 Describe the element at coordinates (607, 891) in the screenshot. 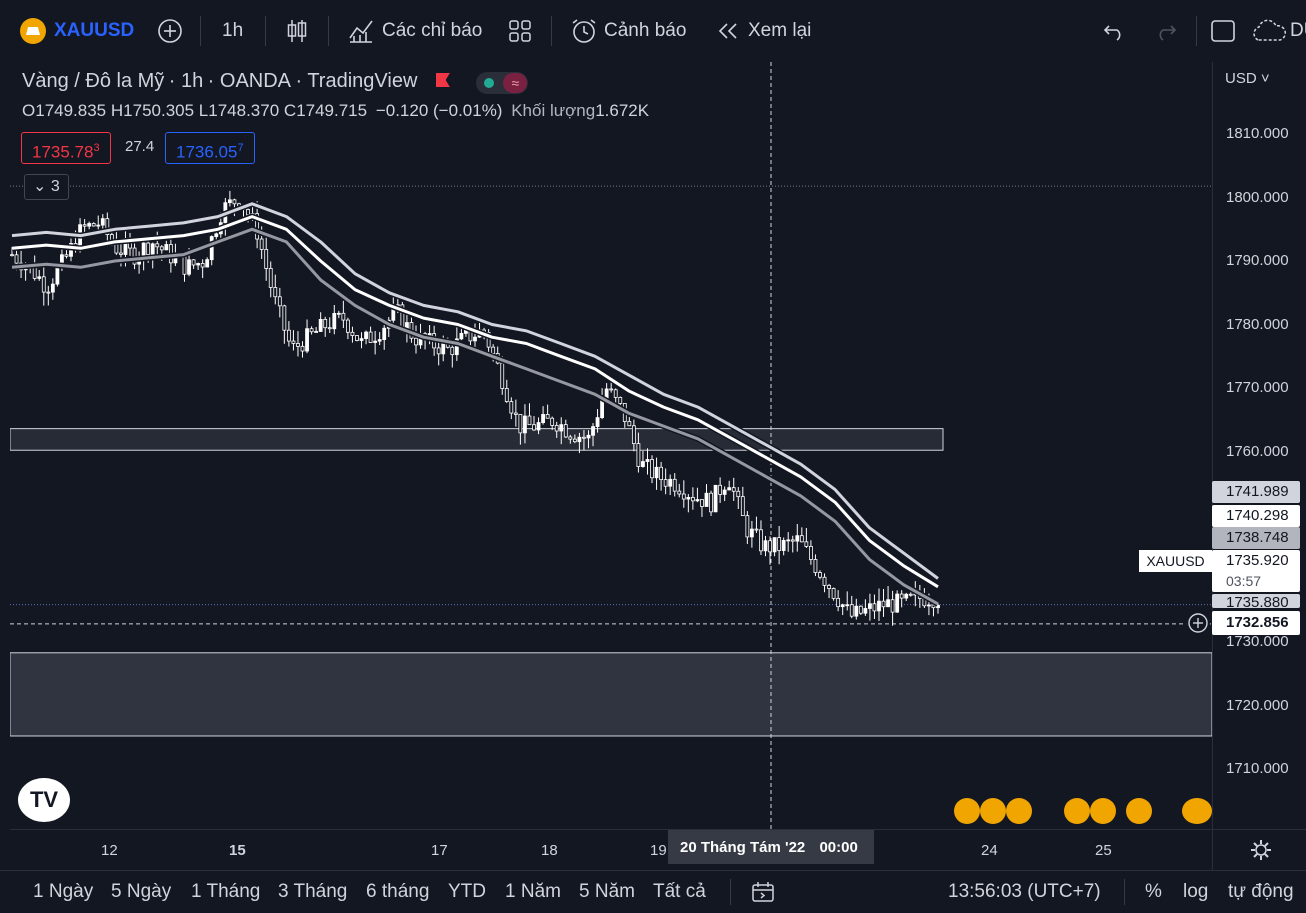

I see `range-button: 5 Năm` at that location.